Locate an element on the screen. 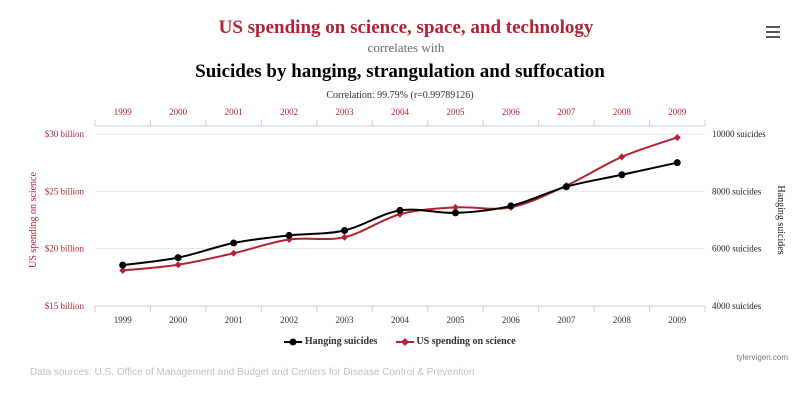  legend-marker-diamond-icon is located at coordinates (404, 341).